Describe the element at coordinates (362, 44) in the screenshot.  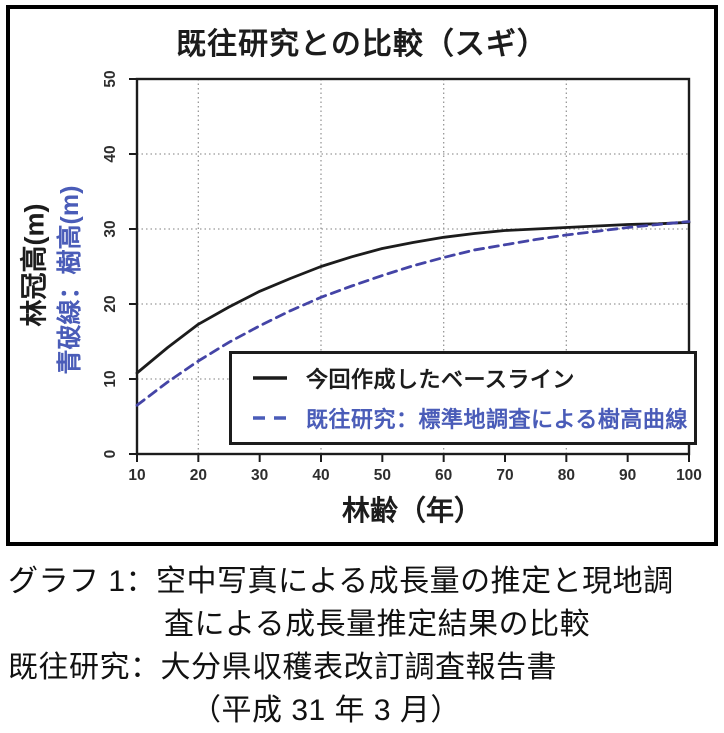
I see `chart-title: 既往研究との比較（スギ）` at that location.